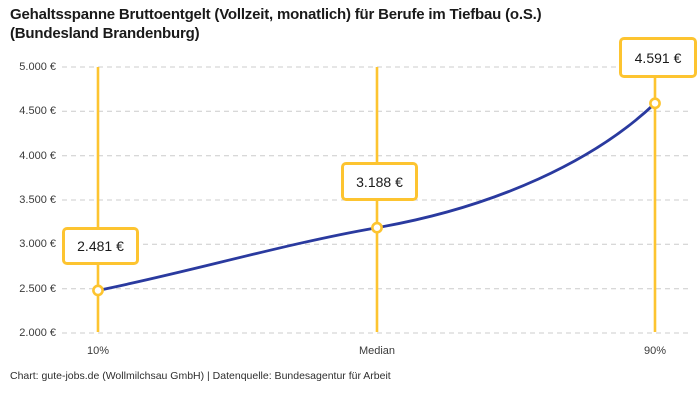 The width and height of the screenshot is (700, 400). What do you see at coordinates (37, 200) in the screenshot?
I see `y-tick-3500: 3.500 €` at bounding box center [37, 200].